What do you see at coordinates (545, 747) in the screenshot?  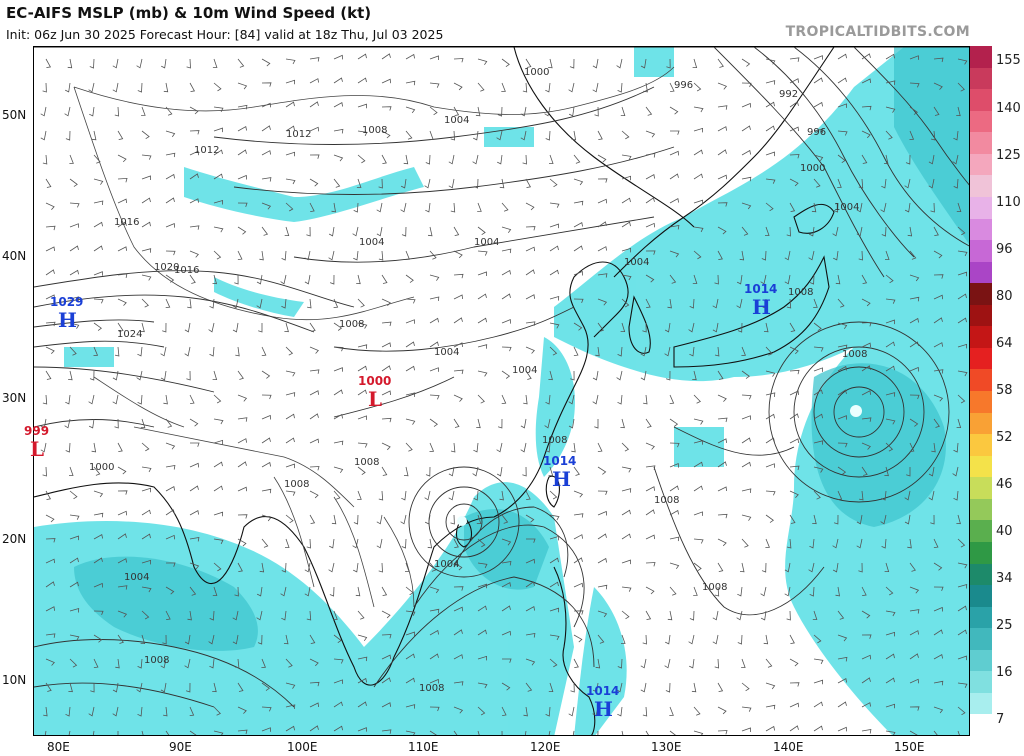 I see `lon-label: 120E` at bounding box center [545, 747].